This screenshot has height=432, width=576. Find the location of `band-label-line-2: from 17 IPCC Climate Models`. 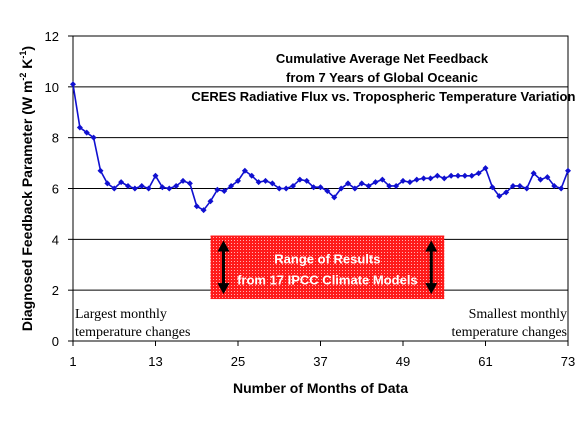

band-label-line-2: from 17 IPCC Climate Models is located at coordinates (327, 279).